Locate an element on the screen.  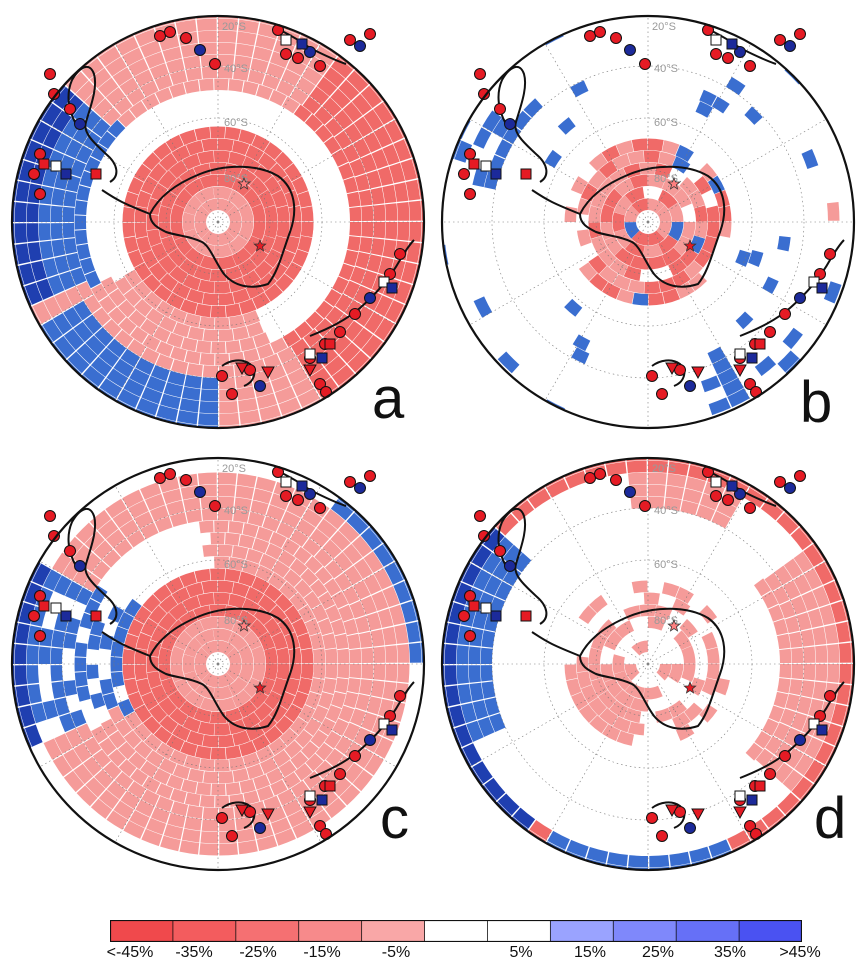
colorbar-tick-label: -35% is located at coordinates (194, 952).